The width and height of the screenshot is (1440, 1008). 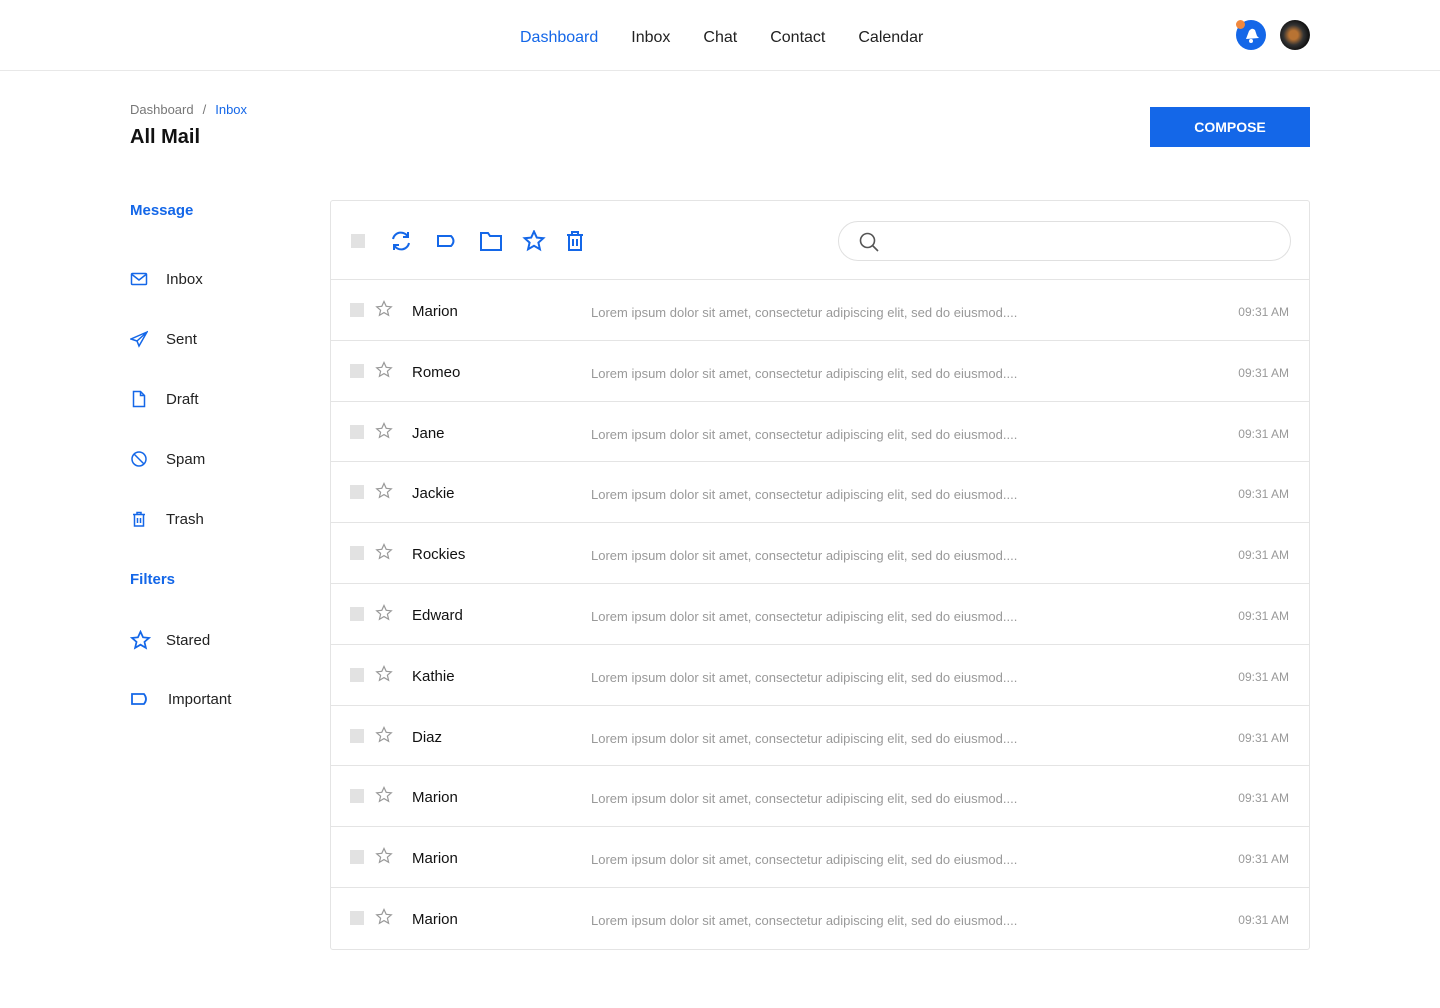 I want to click on nav-contact: Contact, so click(x=798, y=37).